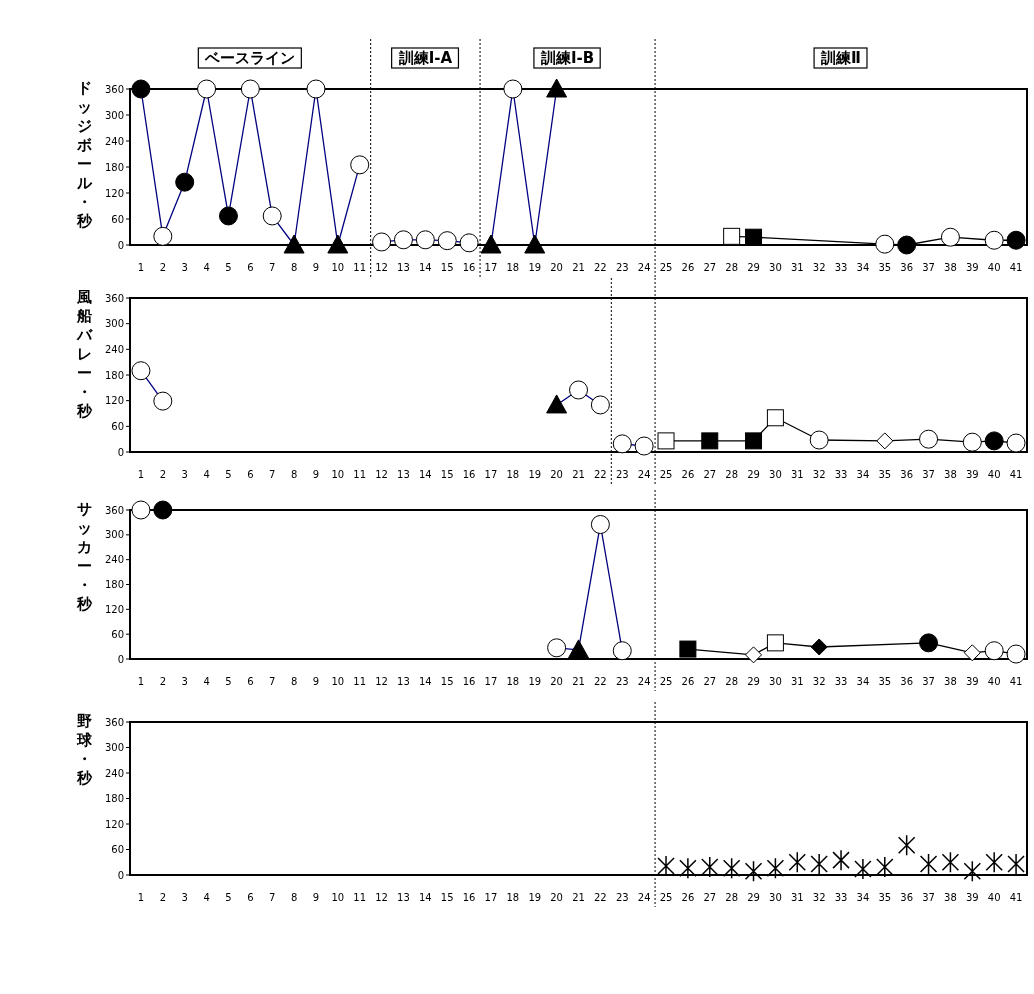 This screenshot has width=1034, height=994. What do you see at coordinates (688, 681) in the screenshot?
I see `x-tick-label: 26` at bounding box center [688, 681].